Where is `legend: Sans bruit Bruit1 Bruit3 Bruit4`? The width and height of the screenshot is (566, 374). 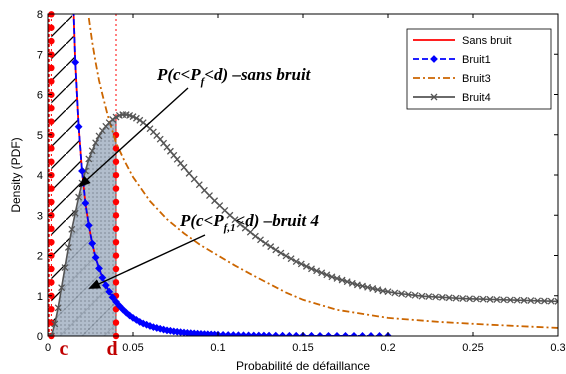
legend: Sans bruit Bruit1 Bruit3 Bruit4 is located at coordinates (479, 69).